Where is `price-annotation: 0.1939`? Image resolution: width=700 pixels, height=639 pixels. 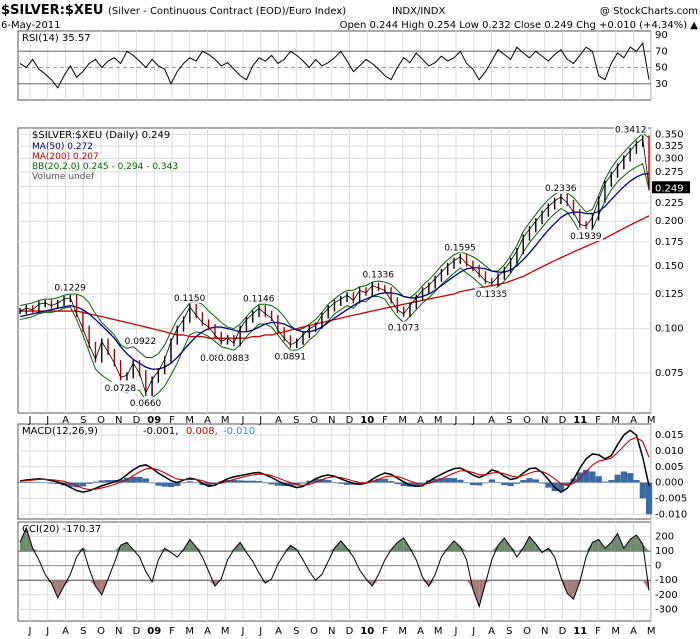 price-annotation: 0.1939 is located at coordinates (586, 237).